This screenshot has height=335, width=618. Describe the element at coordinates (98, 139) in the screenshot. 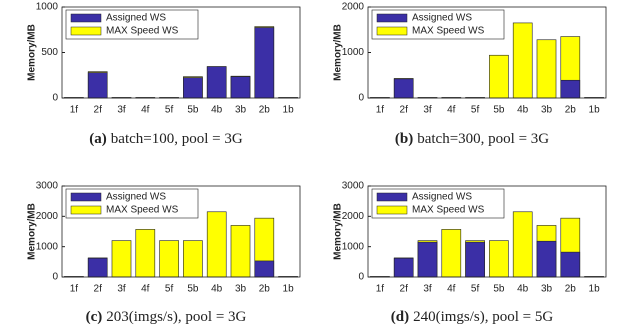

I see `caption-label: (a)` at that location.